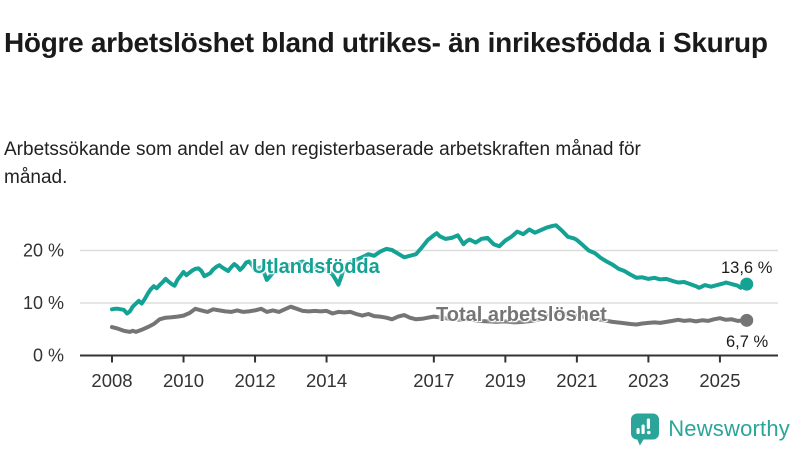 The image size is (800, 450). What do you see at coordinates (429, 319) in the screenshot?
I see `line-series-total` at bounding box center [429, 319].